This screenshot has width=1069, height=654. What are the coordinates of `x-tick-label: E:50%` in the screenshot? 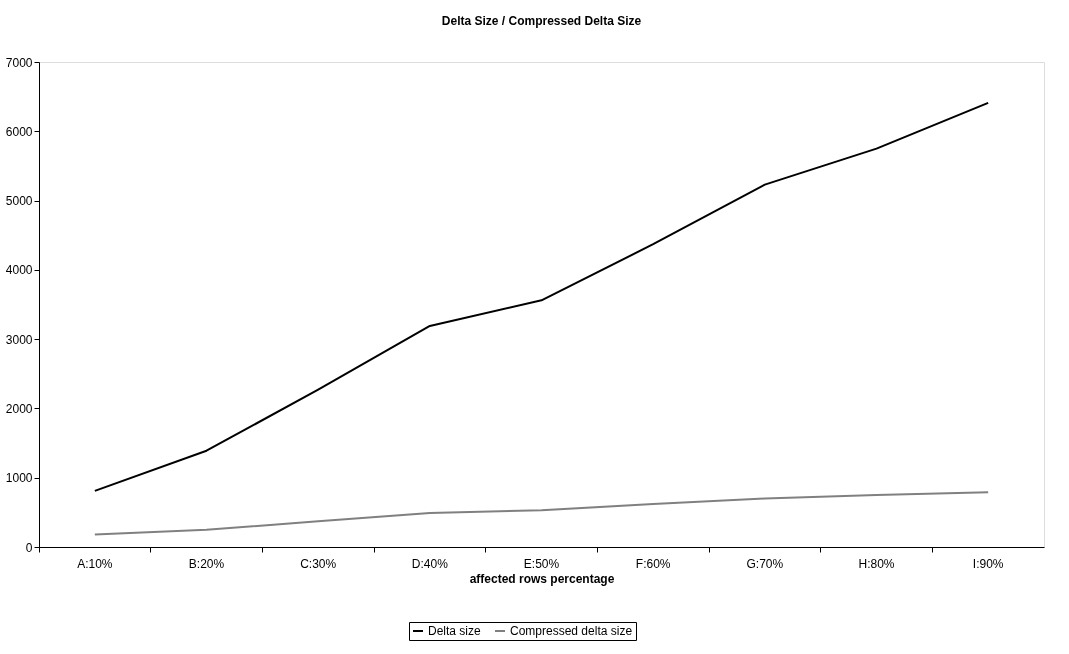 It's located at (541, 563).